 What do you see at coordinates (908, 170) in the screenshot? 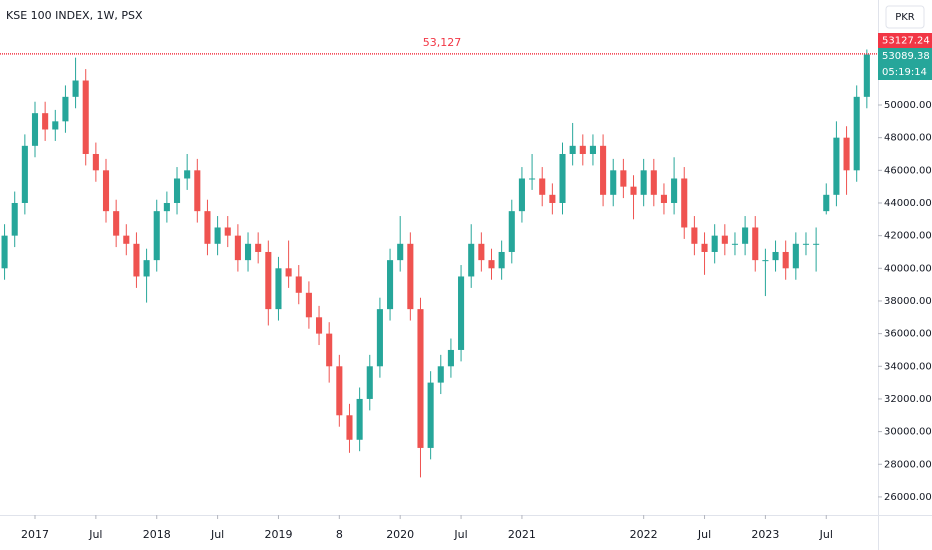
I see `y-tick-label: 46000.00` at bounding box center [908, 170].